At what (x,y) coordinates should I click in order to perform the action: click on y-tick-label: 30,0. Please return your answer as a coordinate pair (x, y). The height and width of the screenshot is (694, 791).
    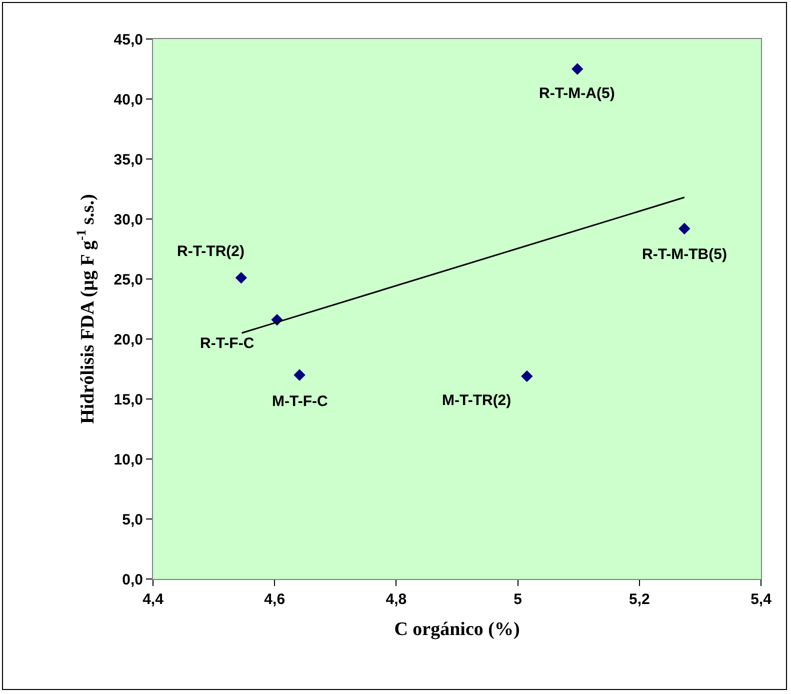
    Looking at the image, I should click on (128, 219).